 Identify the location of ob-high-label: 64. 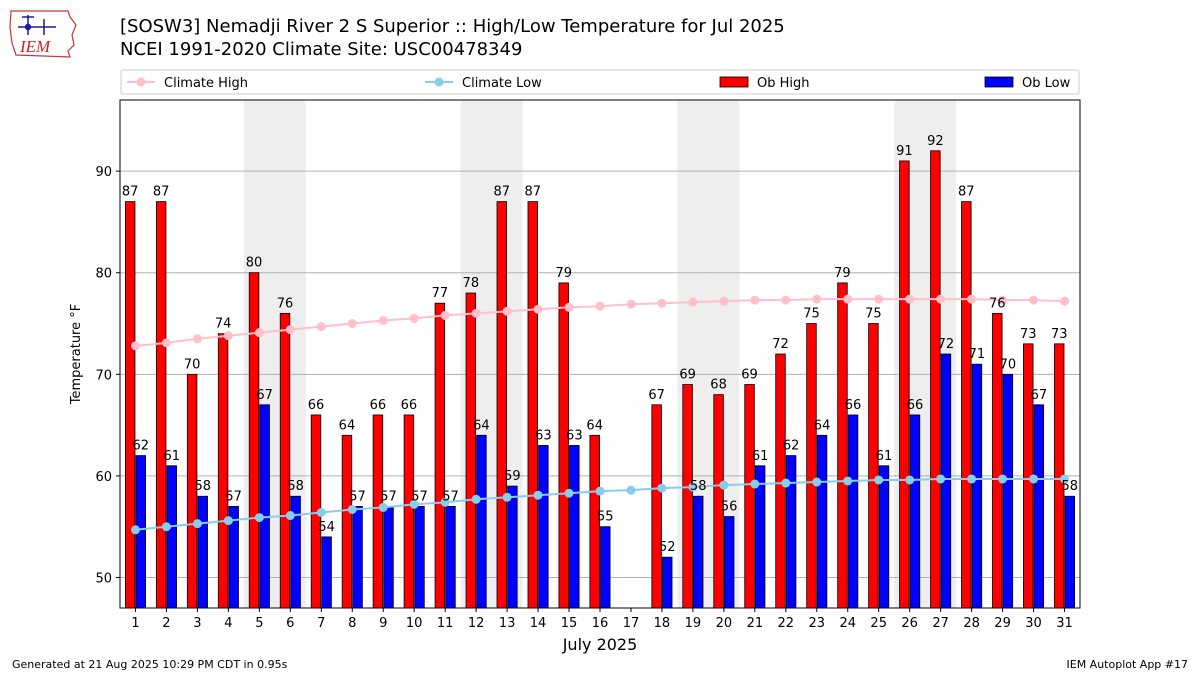
(347, 425).